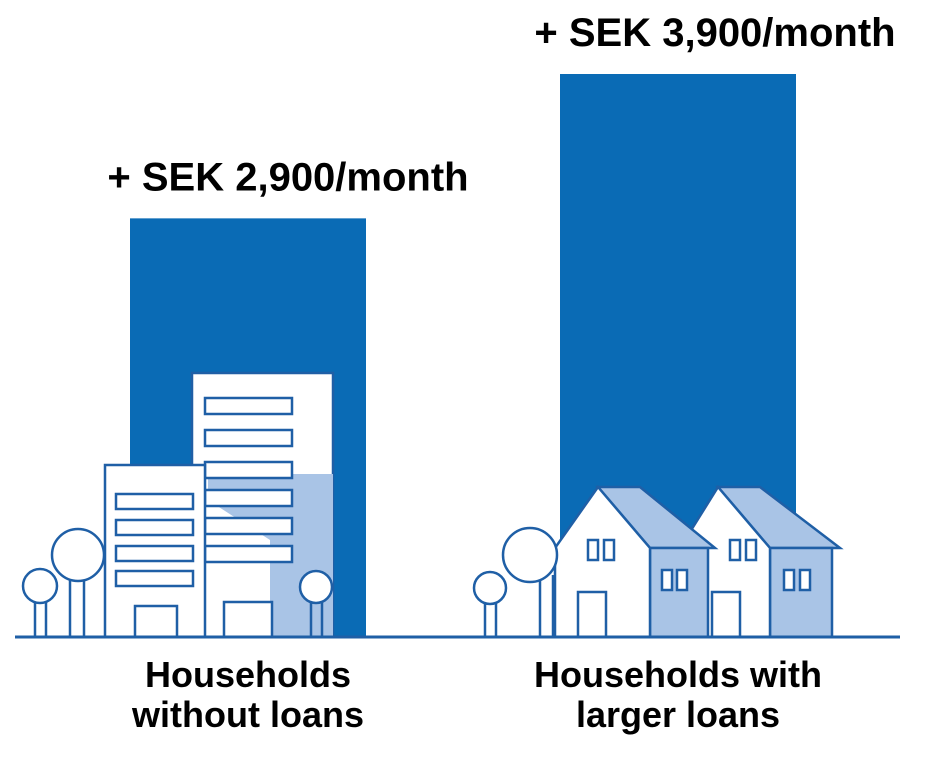  Describe the element at coordinates (678, 694) in the screenshot. I see `category-label: Households with larger loans` at that location.